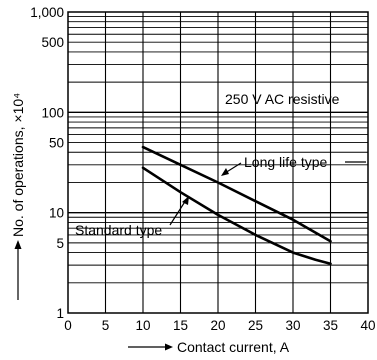 Image resolution: width=377 pixels, height=360 pixels. What do you see at coordinates (185, 200) in the screenshot?
I see `leader-standard-arrow` at bounding box center [185, 200].